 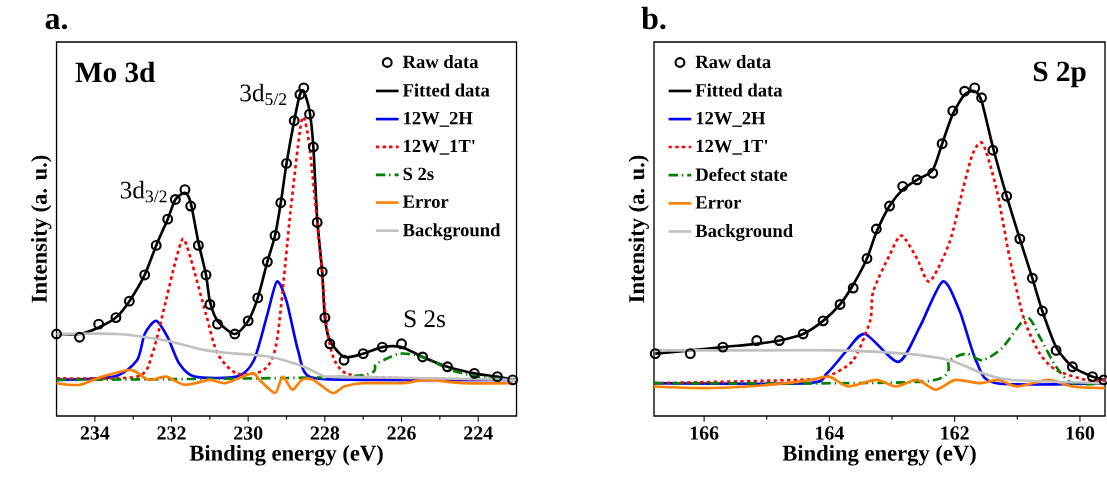 I want to click on annotation: 3d$_{5/2}$, so click(x=263, y=94).